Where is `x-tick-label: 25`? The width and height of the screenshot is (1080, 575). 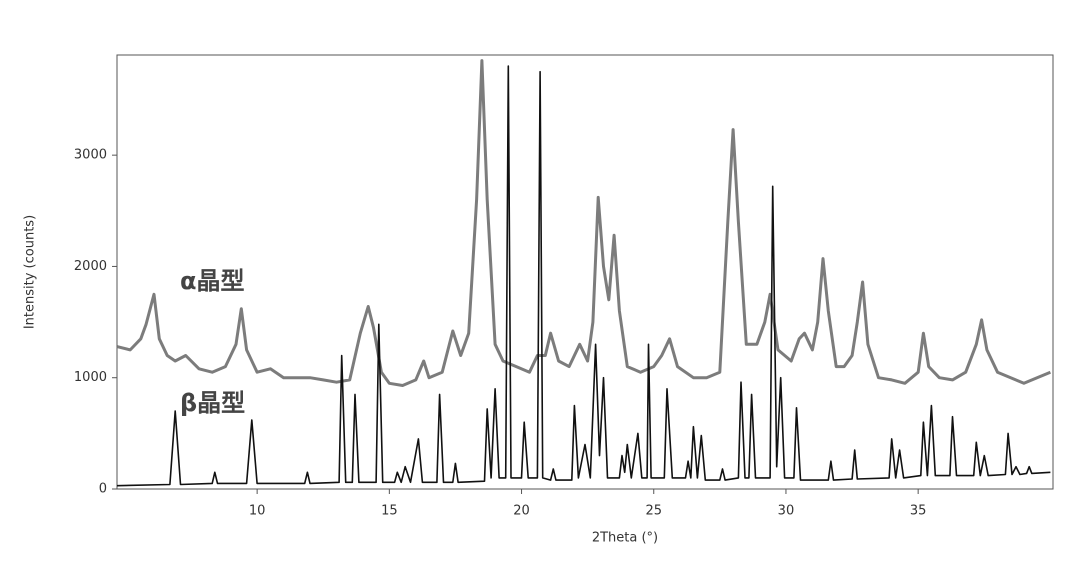
x-tick-label: 25 is located at coordinates (653, 511).